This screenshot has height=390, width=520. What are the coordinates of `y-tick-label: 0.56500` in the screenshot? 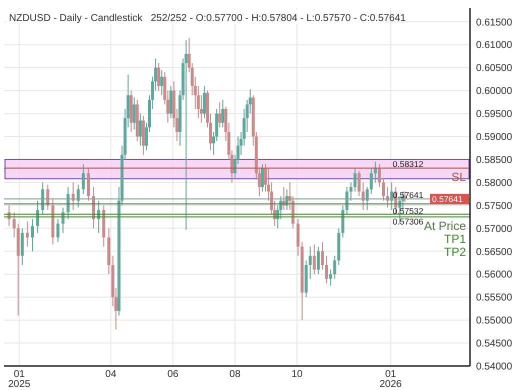 It's located at (494, 252).